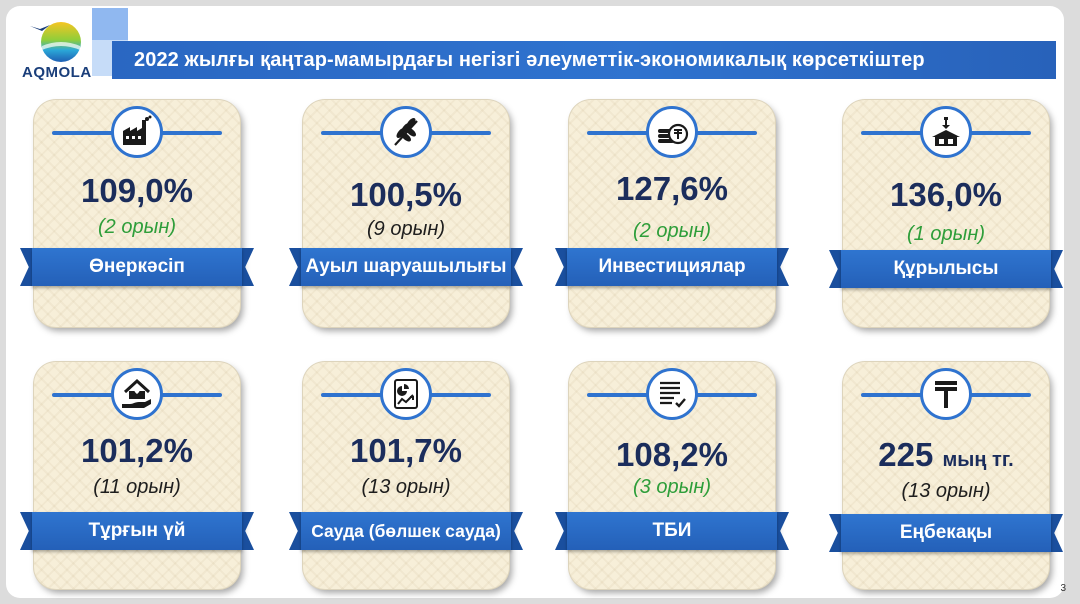  I want to click on card-ribbon: Құрылысы, so click(946, 269).